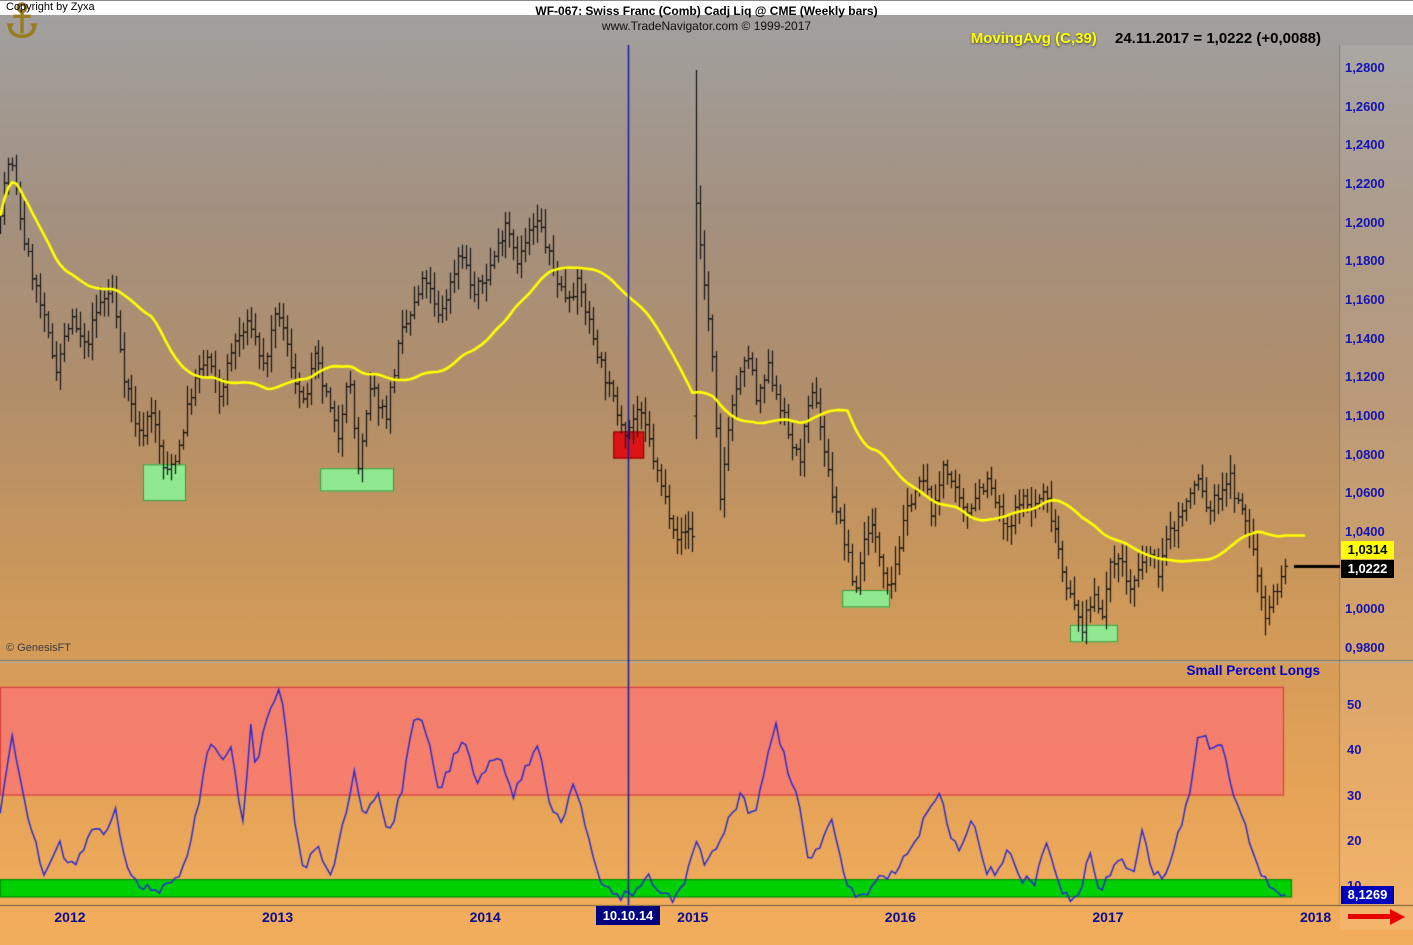  I want to click on year-label: 2018, so click(1315, 917).